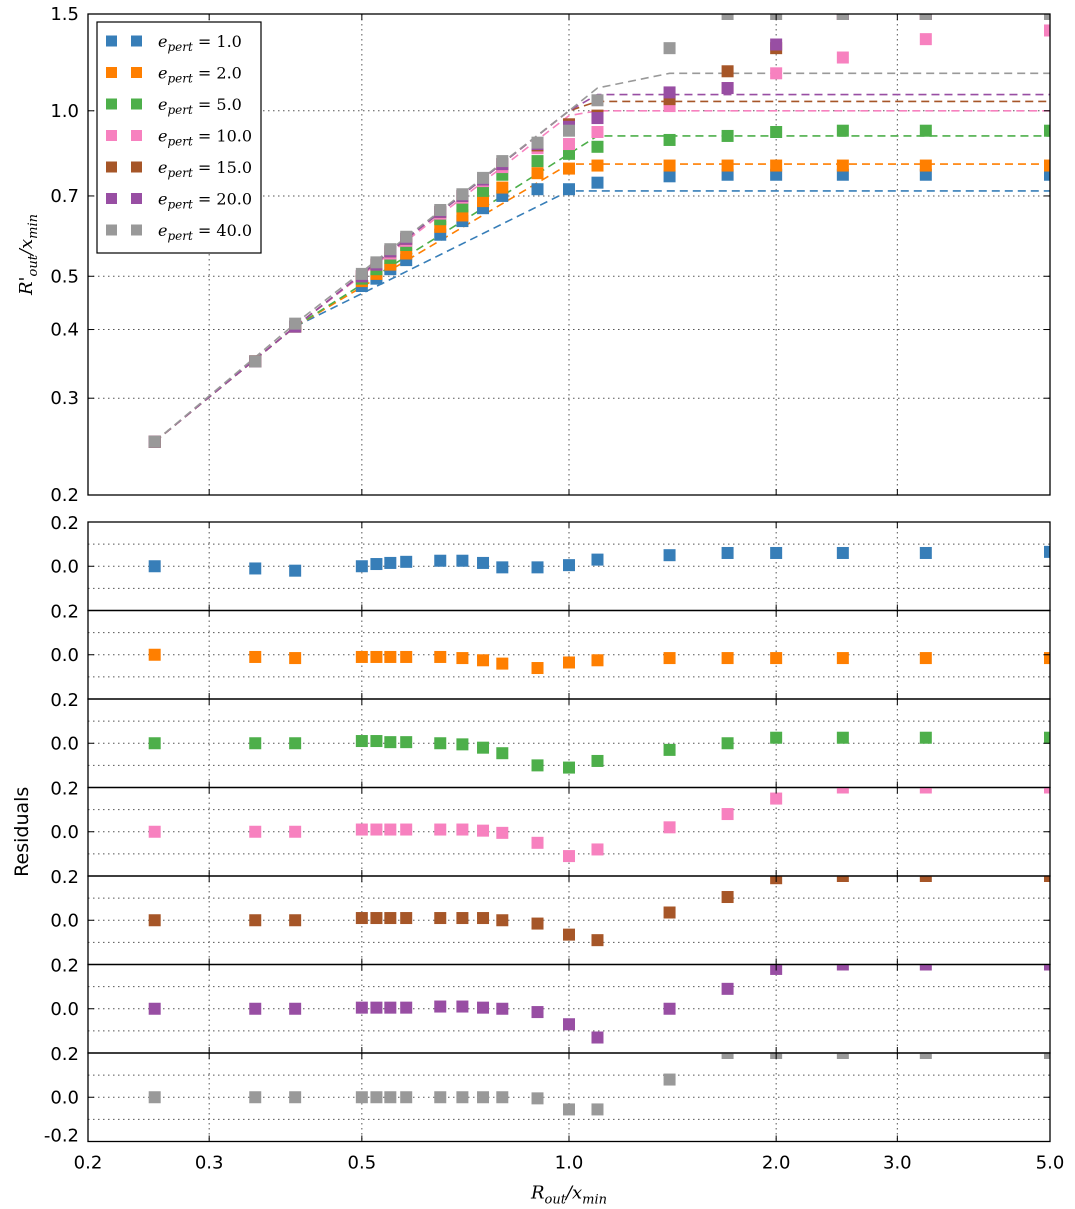 The image size is (1075, 1209). I want to click on x-tick-label: 1.0, so click(569, 1163).